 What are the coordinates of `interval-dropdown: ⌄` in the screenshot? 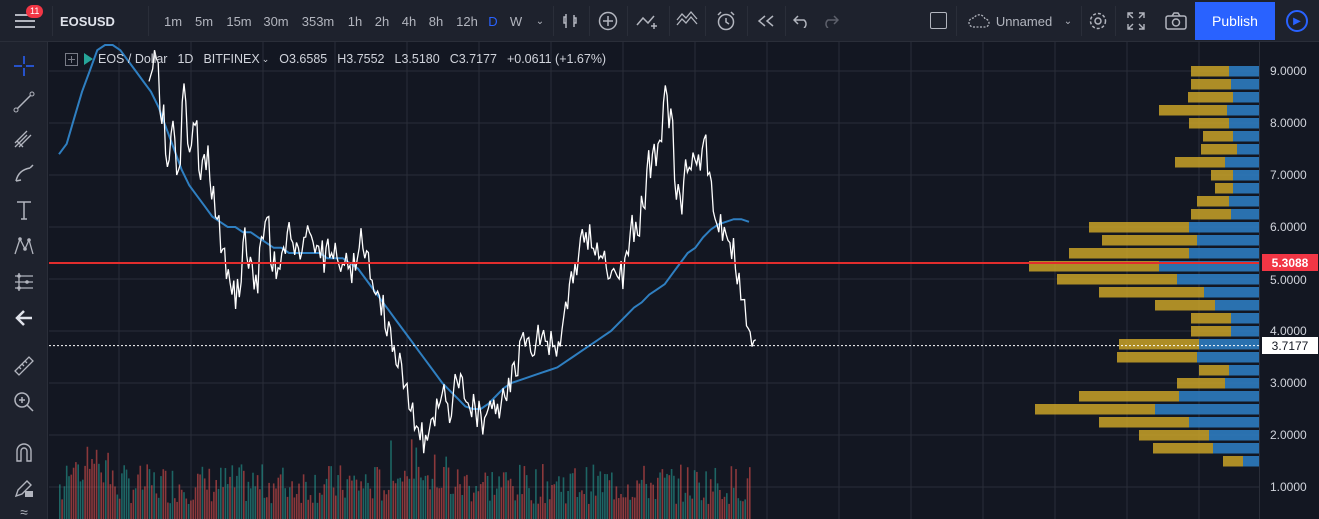 It's located at (540, 21).